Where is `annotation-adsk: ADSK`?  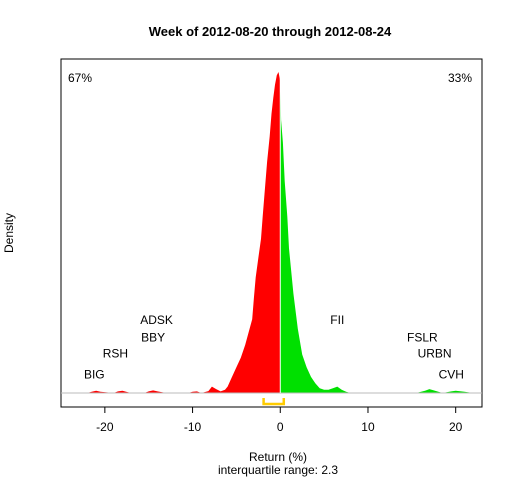
annotation-adsk: ADSK is located at coordinates (156, 320).